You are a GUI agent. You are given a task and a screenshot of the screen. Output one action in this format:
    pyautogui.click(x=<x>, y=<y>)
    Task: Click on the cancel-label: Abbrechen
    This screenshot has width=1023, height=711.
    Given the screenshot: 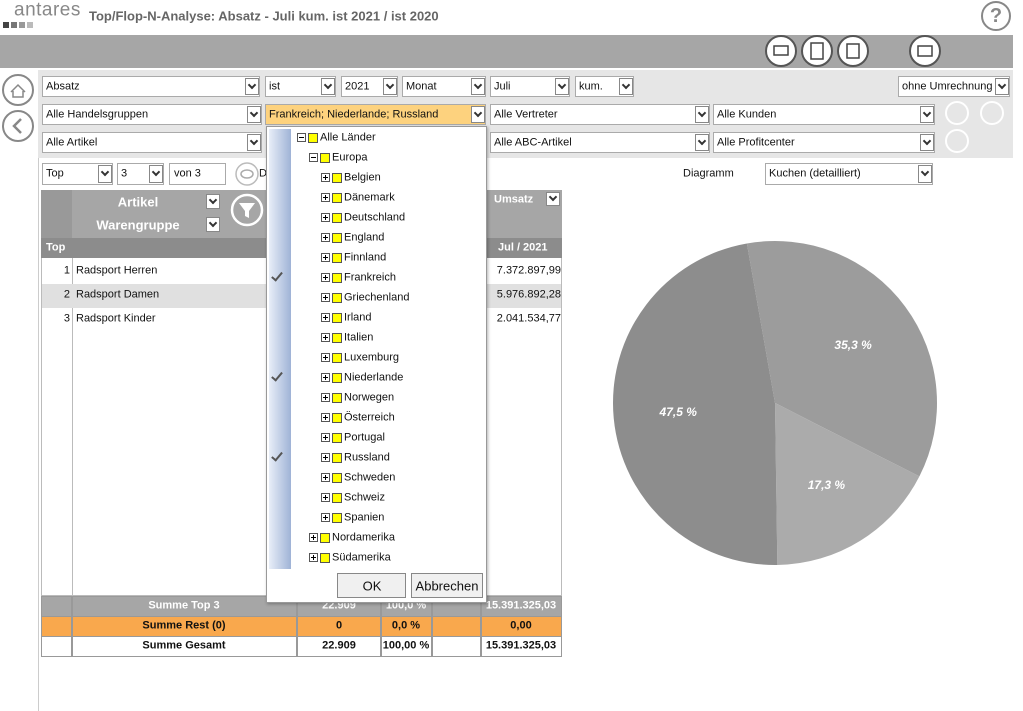 What is the action you would take?
    pyautogui.click(x=447, y=586)
    